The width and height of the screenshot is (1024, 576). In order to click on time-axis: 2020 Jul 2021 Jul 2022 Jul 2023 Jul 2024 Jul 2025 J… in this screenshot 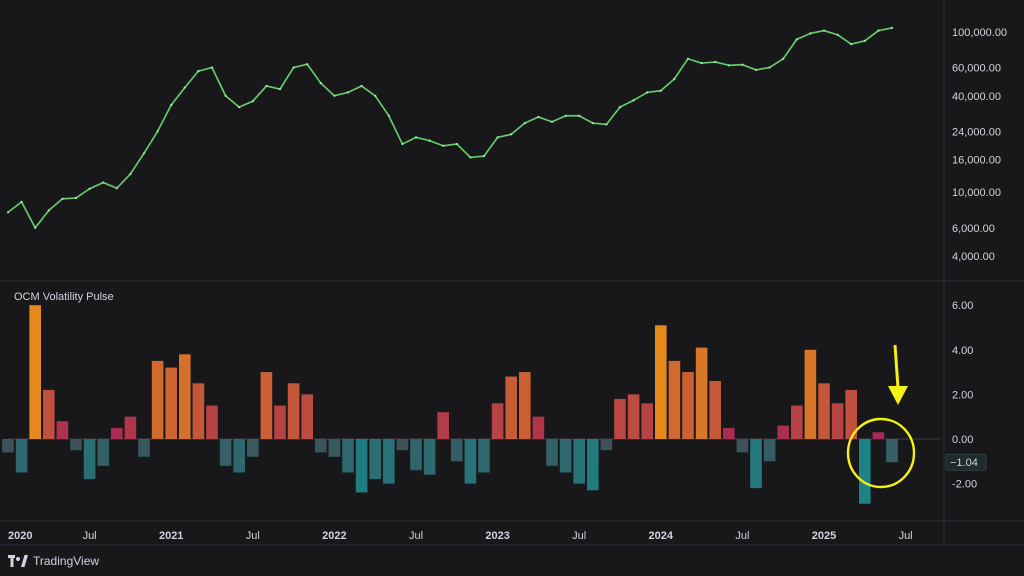, I will do `click(460, 536)`.